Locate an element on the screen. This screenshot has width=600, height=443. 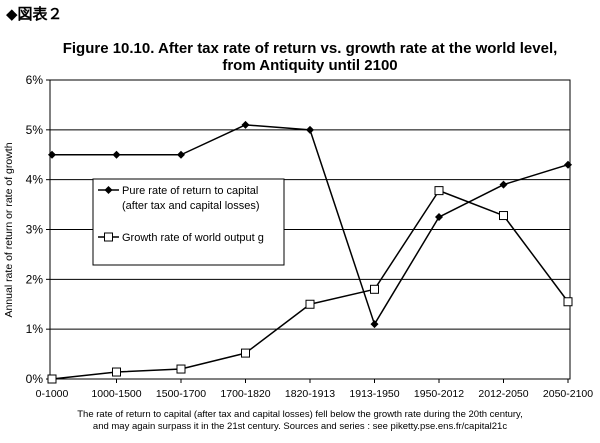
x-tick-label-2: 1500-1700 is located at coordinates (181, 394).